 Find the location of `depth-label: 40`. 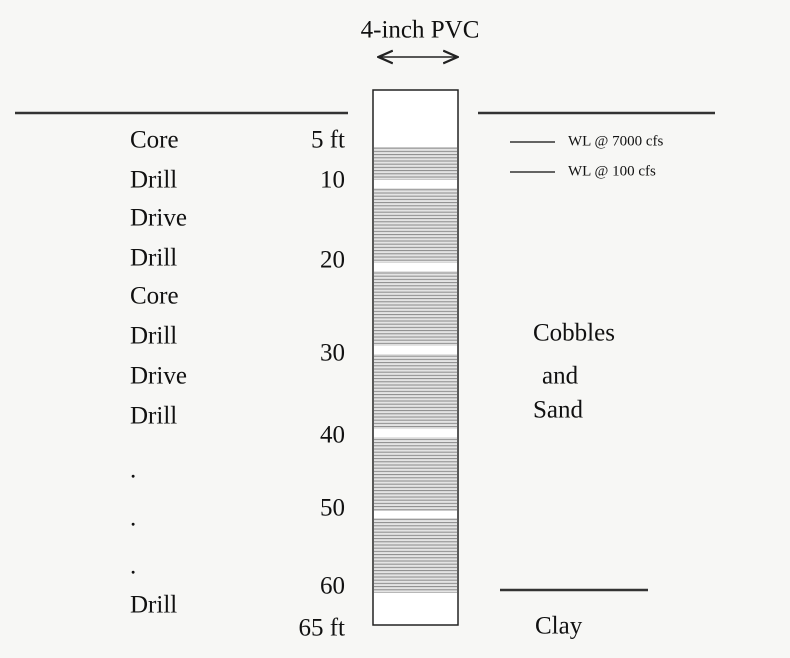

depth-label: 40 is located at coordinates (332, 435).